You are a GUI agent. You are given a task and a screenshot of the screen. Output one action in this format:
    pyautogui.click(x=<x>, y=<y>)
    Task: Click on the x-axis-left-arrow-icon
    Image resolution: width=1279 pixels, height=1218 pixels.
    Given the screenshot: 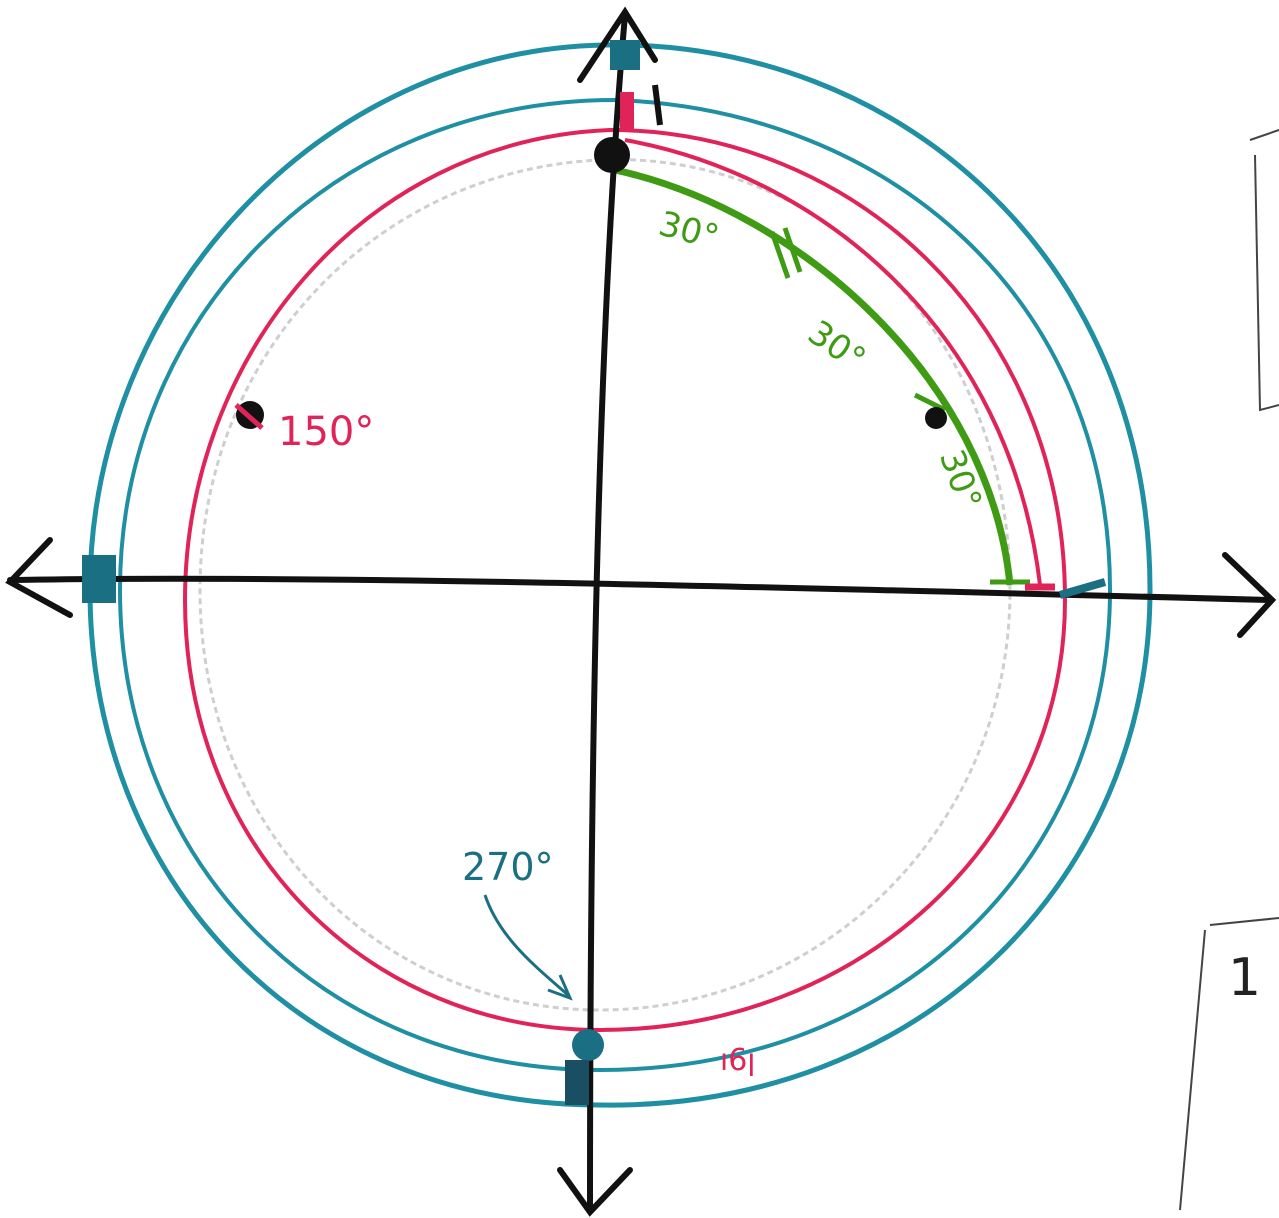 What is the action you would take?
    pyautogui.click(x=39, y=577)
    